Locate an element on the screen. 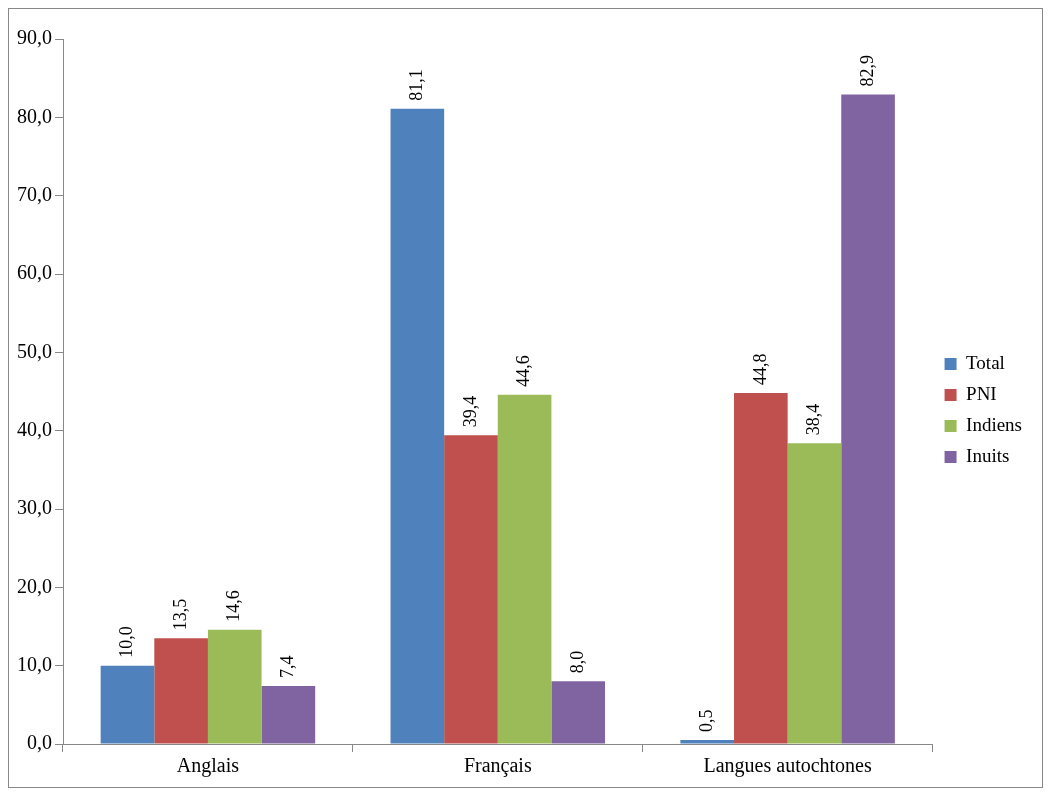 Image resolution: width=1051 pixels, height=796 pixels. y-tick-label: 70,0 is located at coordinates (34, 193).